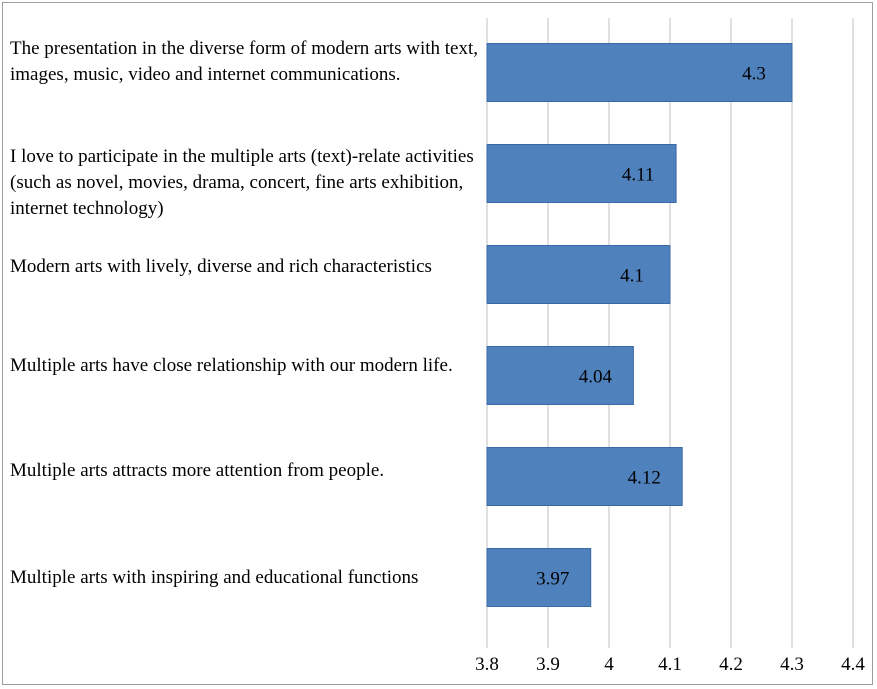 Image resolution: width=877 pixels, height=689 pixels. What do you see at coordinates (548, 664) in the screenshot?
I see `x-tick-label: 3.9` at bounding box center [548, 664].